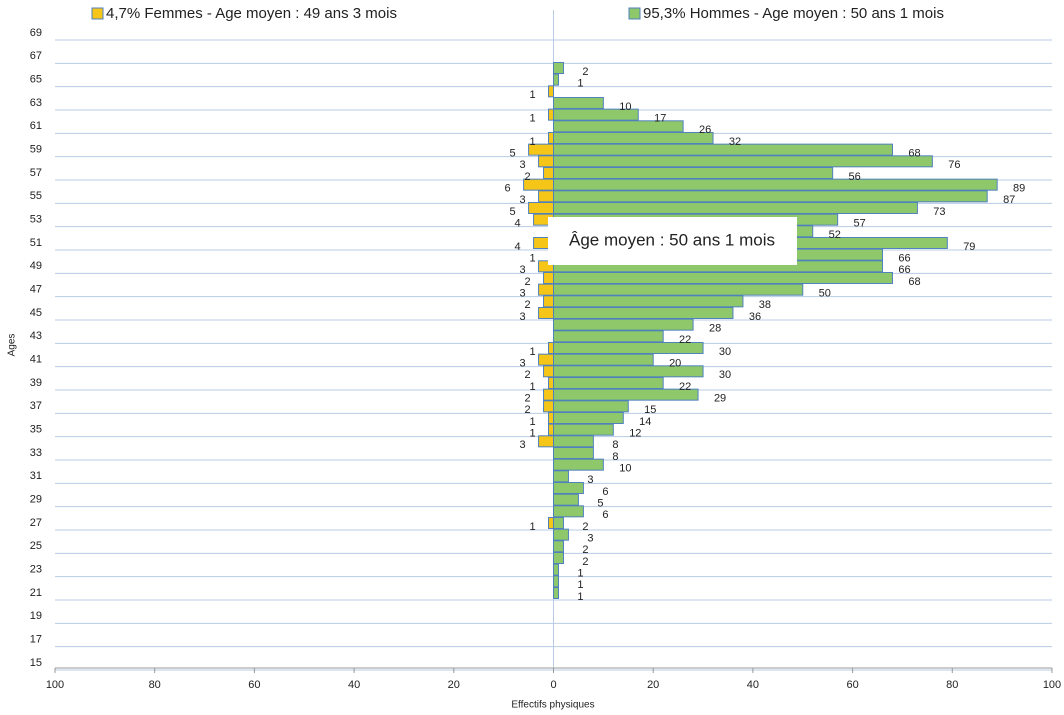 Image resolution: width=1064 pixels, height=715 pixels. I want to click on y-tick-label: 37, so click(36, 406).